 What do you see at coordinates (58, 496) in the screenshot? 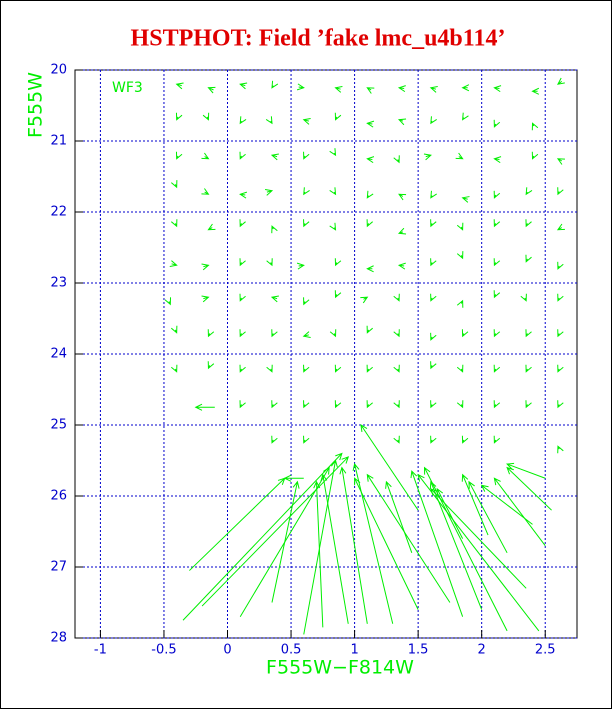
I see `y-tick-label: 26` at bounding box center [58, 496].